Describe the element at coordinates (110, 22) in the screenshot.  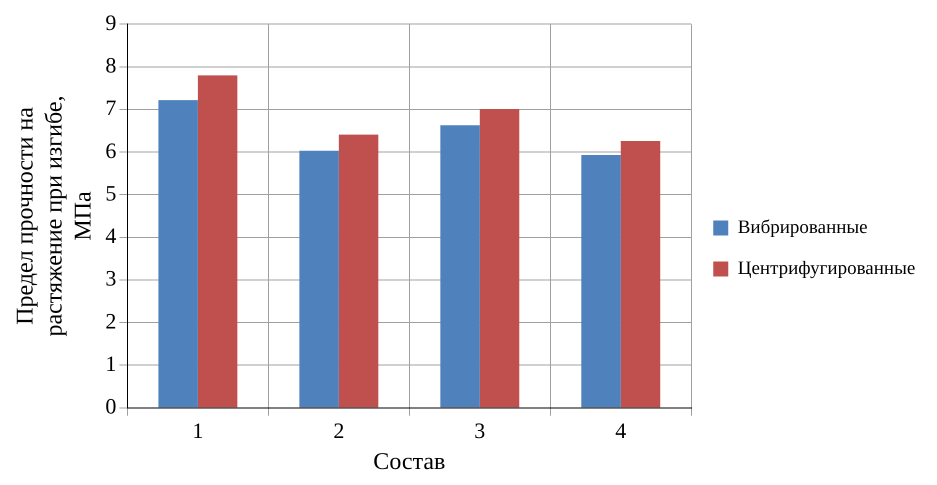
I see `y-tick-label: 9` at that location.